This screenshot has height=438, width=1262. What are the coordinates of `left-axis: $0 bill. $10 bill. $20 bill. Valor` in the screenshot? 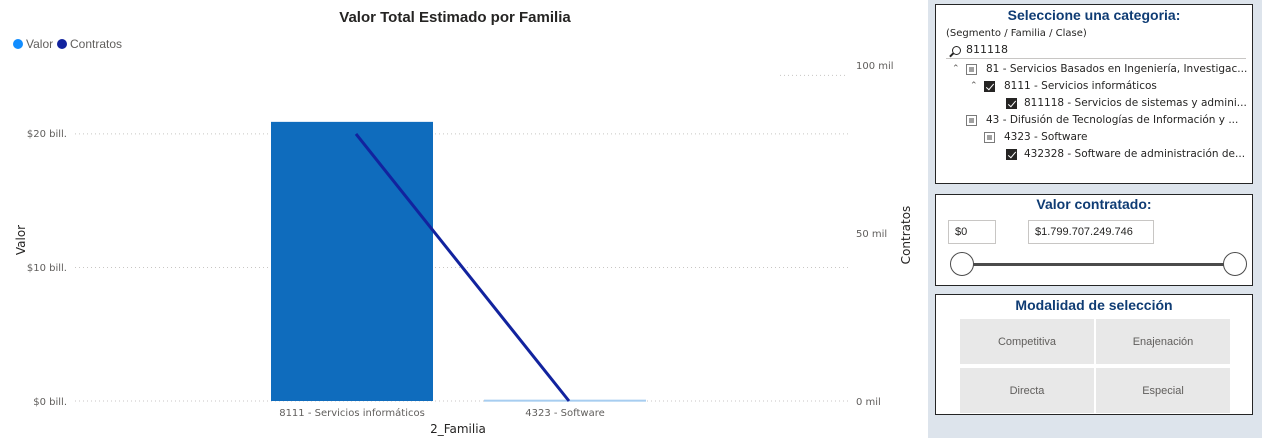 It's located at (40, 268).